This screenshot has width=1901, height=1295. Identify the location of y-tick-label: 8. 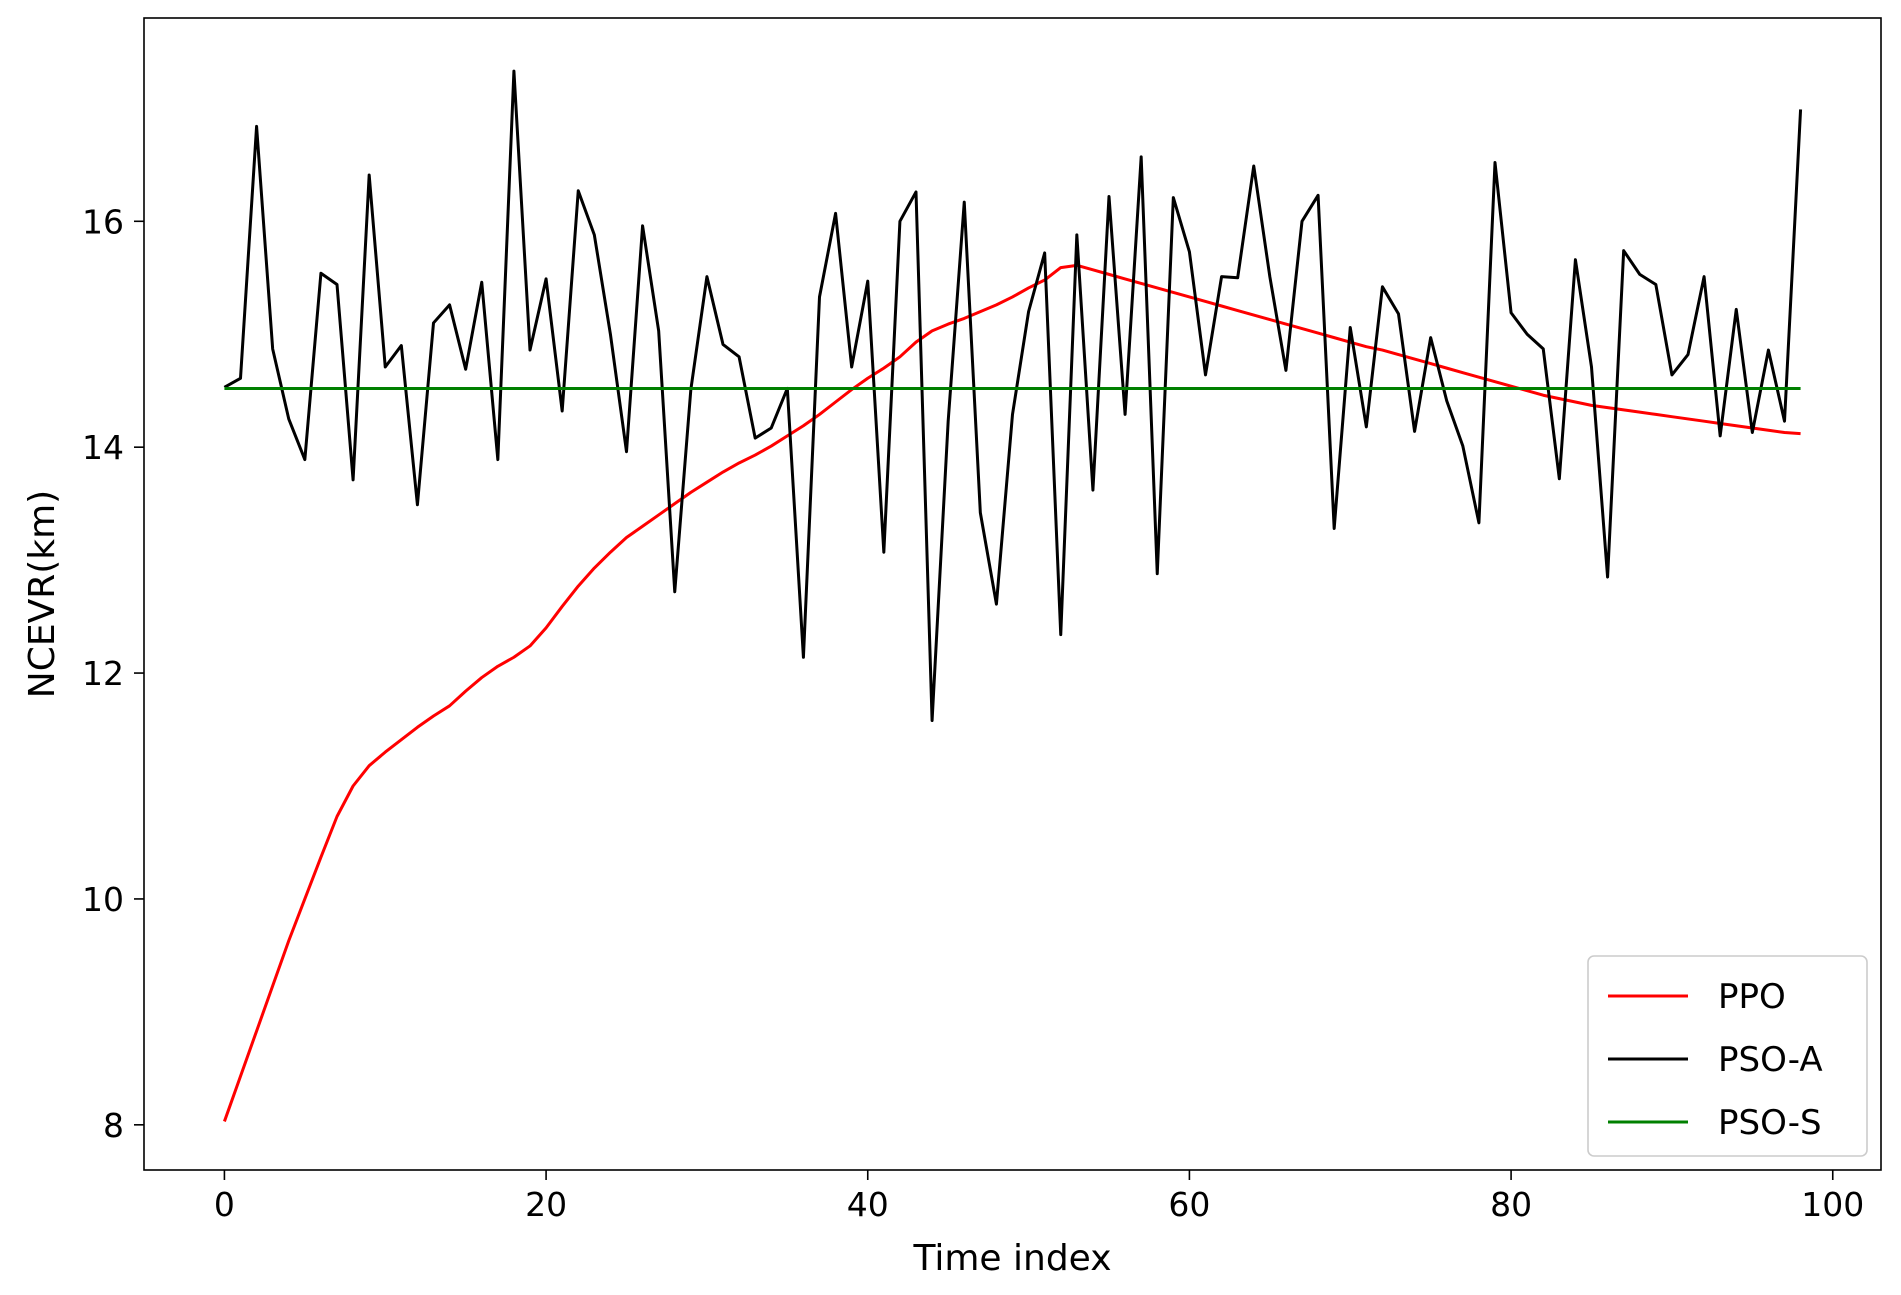
(113, 1125).